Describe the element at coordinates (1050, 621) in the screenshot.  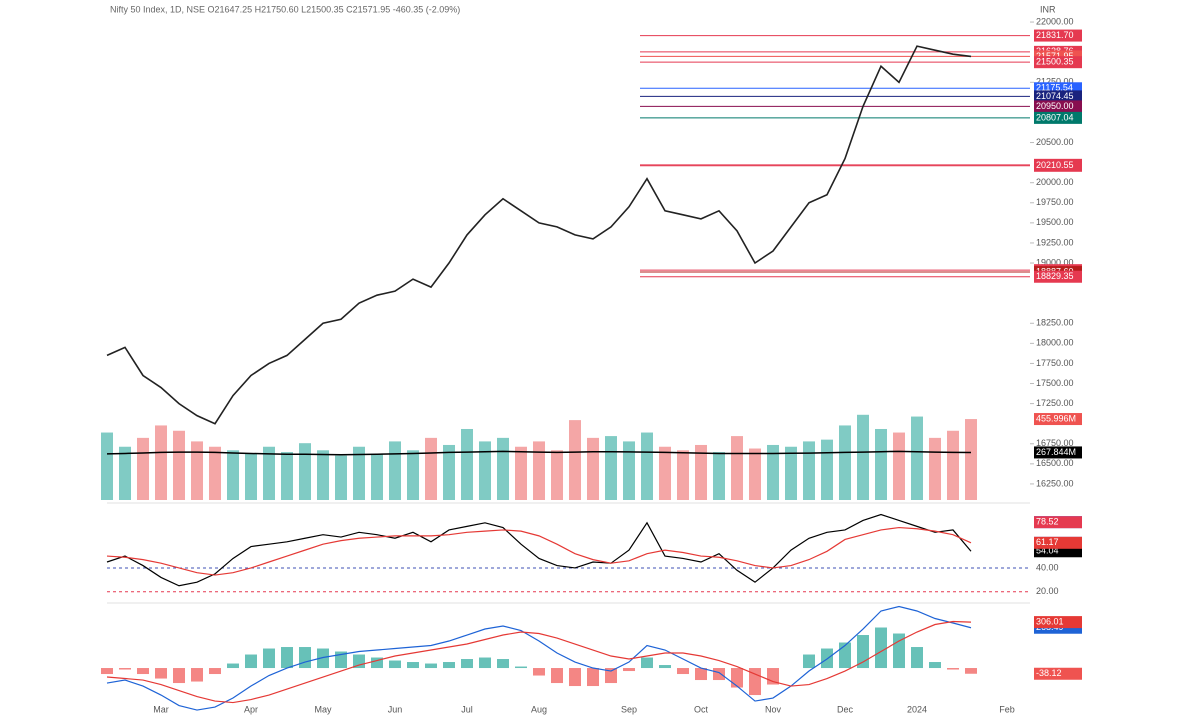
I see `axis-tag-label: 306.01` at that location.